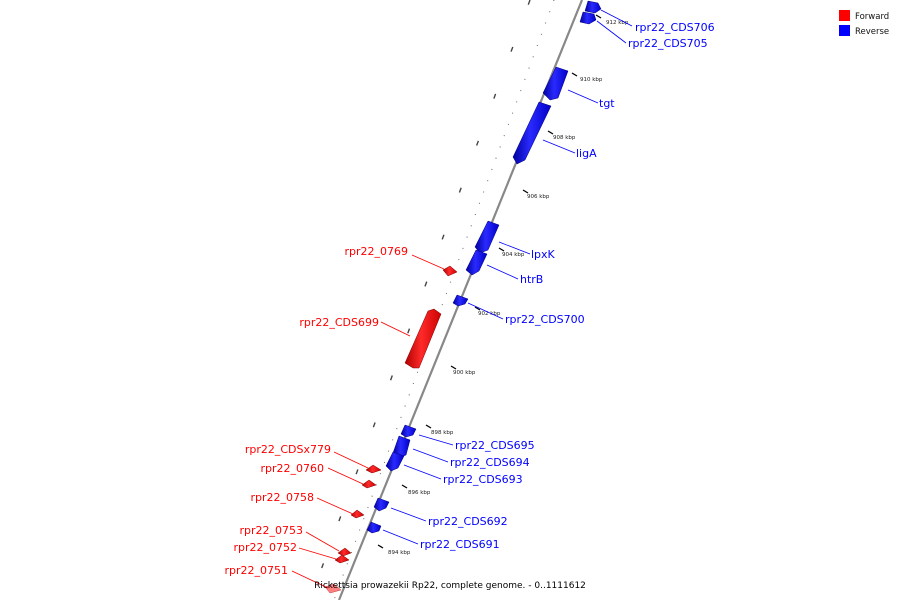 This screenshot has width=900, height=600. What do you see at coordinates (675, 27) in the screenshot?
I see `gene-label: rpr22_CDS706` at bounding box center [675, 27].